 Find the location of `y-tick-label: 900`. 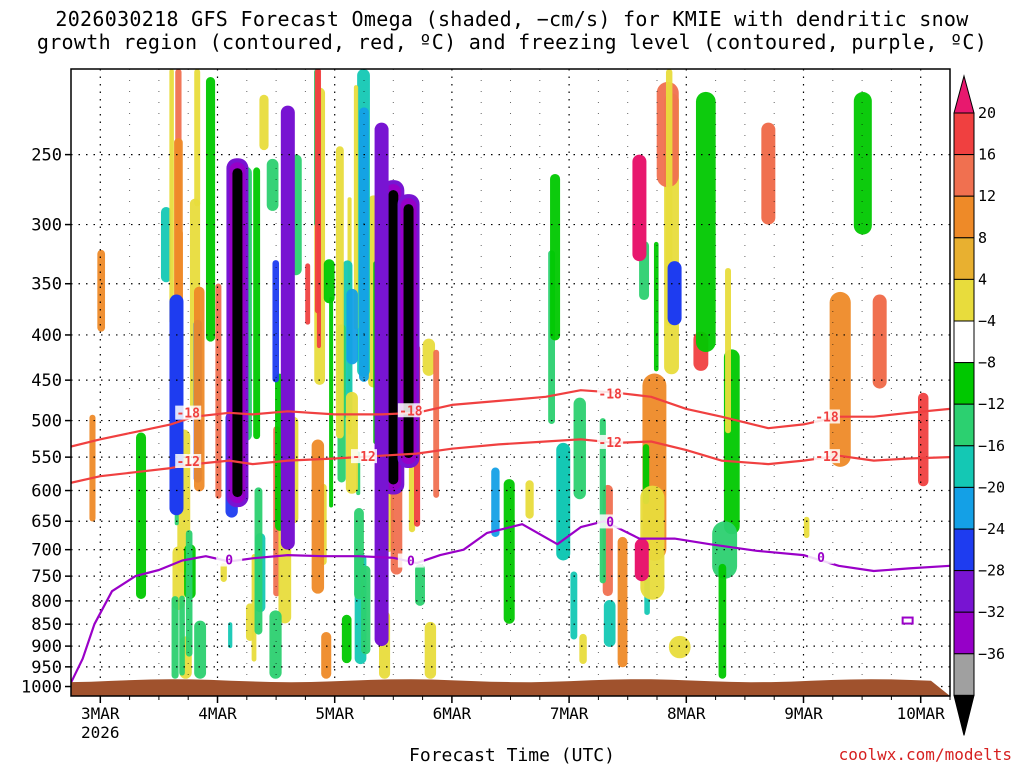

y-tick-label: 900 is located at coordinates (46, 647).